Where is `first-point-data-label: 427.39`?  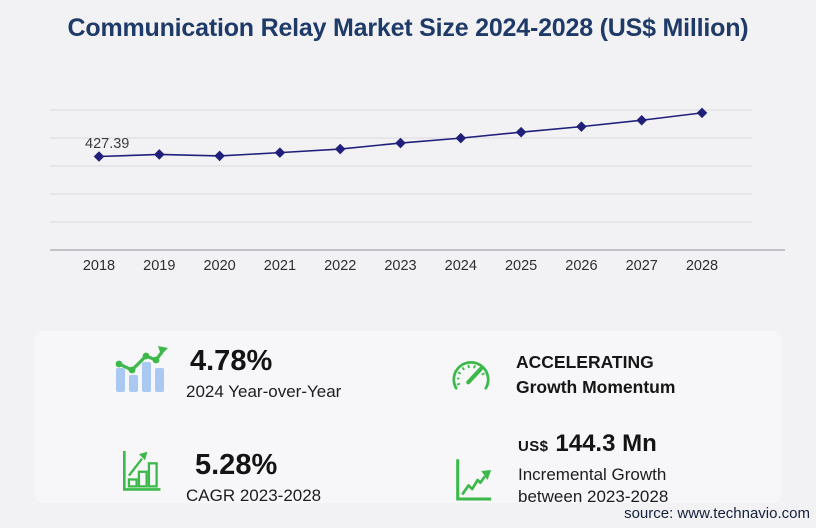 first-point-data-label: 427.39 is located at coordinates (107, 144).